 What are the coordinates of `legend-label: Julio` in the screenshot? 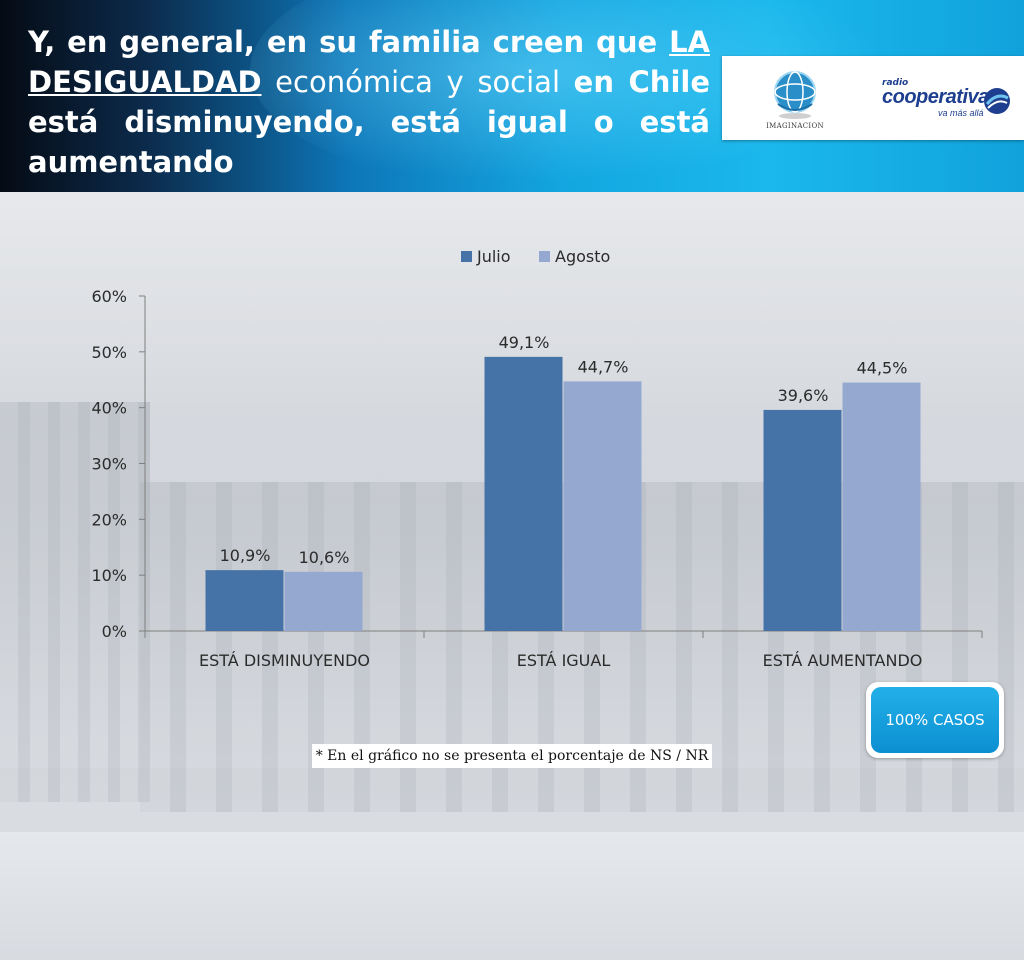 It's located at (493, 256).